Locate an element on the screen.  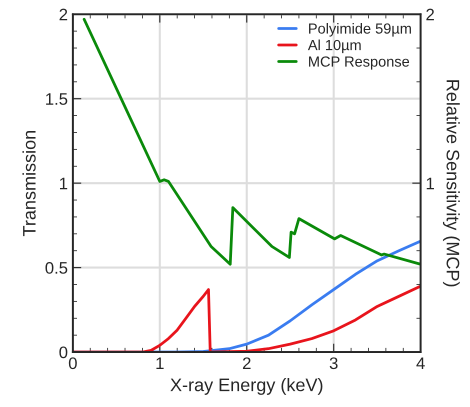
legend-label: Polyimide 59µm is located at coordinates (360, 29).